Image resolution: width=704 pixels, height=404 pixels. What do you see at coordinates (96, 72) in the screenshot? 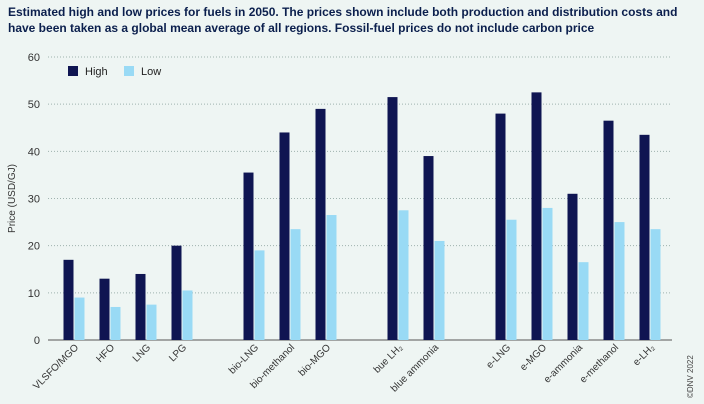
I see `legend-label-high: High` at bounding box center [96, 72].